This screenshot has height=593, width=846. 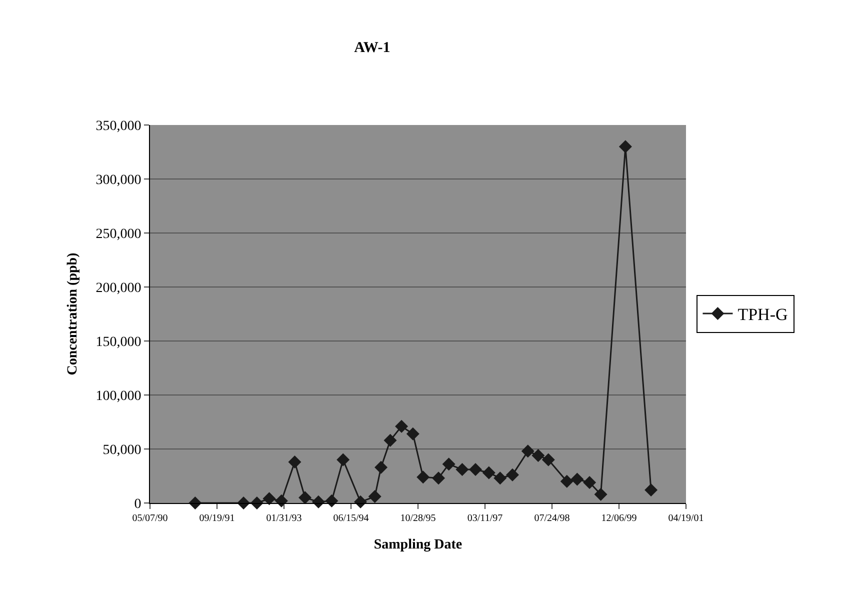 I want to click on x-tick-label: 04/19/01, so click(x=686, y=518).